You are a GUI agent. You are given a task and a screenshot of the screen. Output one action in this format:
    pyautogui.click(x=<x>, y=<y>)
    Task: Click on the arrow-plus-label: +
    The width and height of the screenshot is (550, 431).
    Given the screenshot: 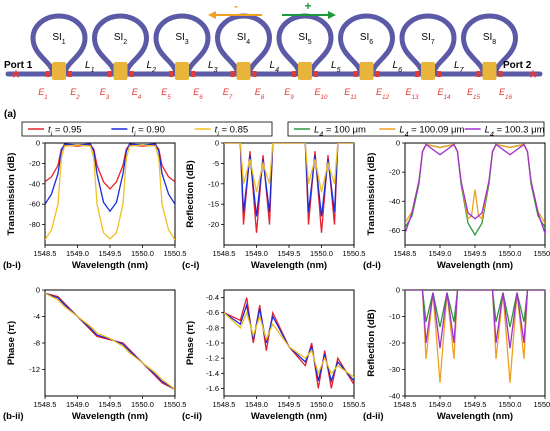 What is the action you would take?
    pyautogui.click(x=307, y=6)
    